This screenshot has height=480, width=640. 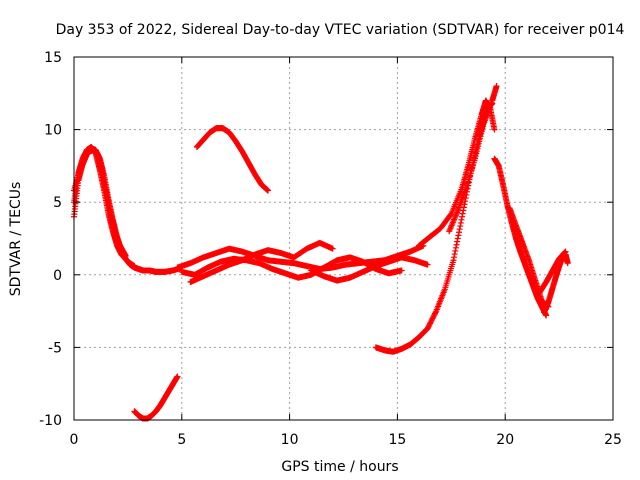 I want to click on y-tick-label: 10, so click(x=53, y=131).